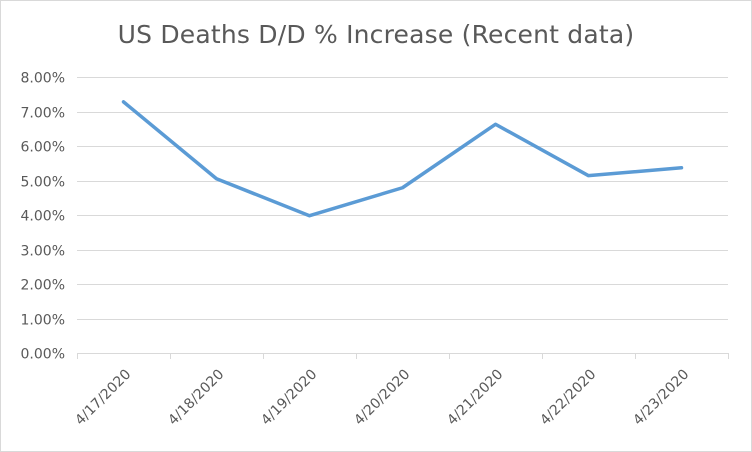 This screenshot has height=452, width=752. What do you see at coordinates (103, 398) in the screenshot?
I see `x-tick-label: 4/17/2020` at bounding box center [103, 398].